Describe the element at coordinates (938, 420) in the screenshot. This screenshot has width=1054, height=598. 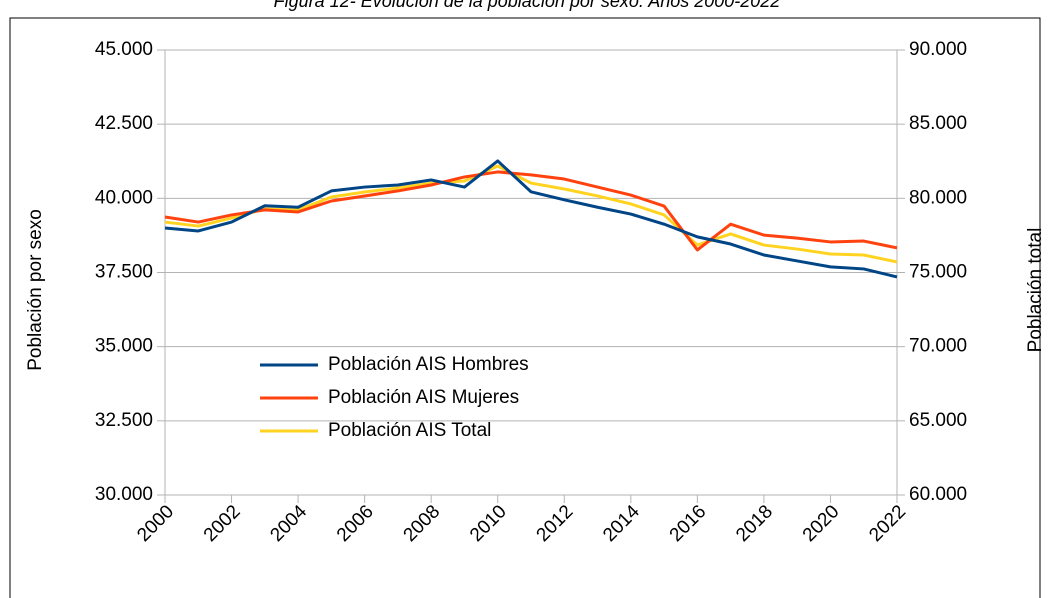
I see `y2-tick-label: 65.000` at that location.